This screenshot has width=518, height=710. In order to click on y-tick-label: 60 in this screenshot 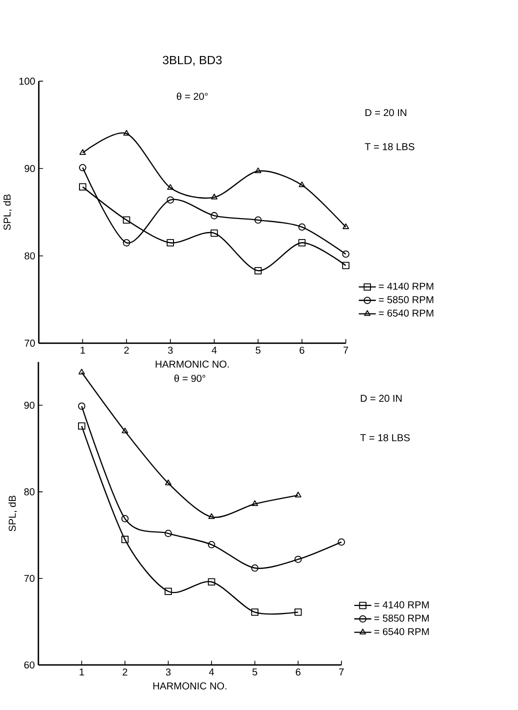, I will do `click(29, 665)`.